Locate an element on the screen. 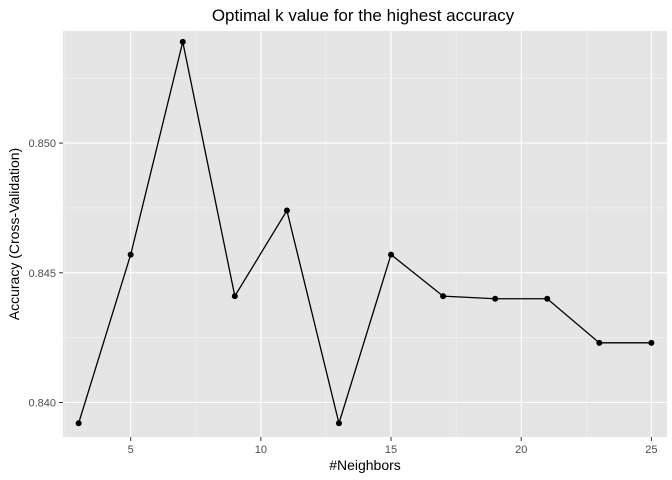 The width and height of the screenshot is (672, 480). y-axis-ticks: 0.840 0.845 0.850 is located at coordinates (45, 273).